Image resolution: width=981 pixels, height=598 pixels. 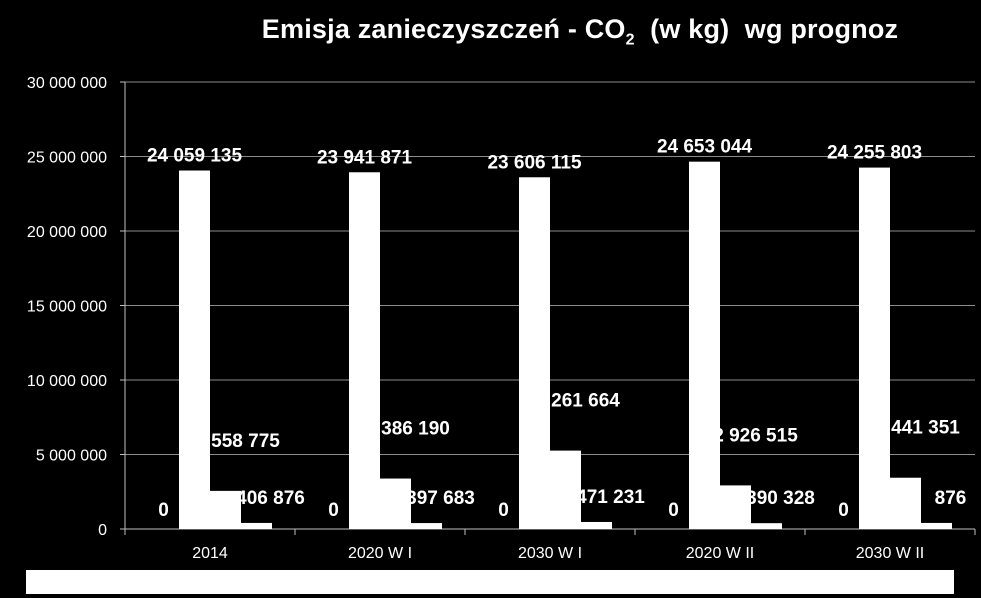 What do you see at coordinates (67, 158) in the screenshot?
I see `y-tick-label: 25 000 000` at bounding box center [67, 158].